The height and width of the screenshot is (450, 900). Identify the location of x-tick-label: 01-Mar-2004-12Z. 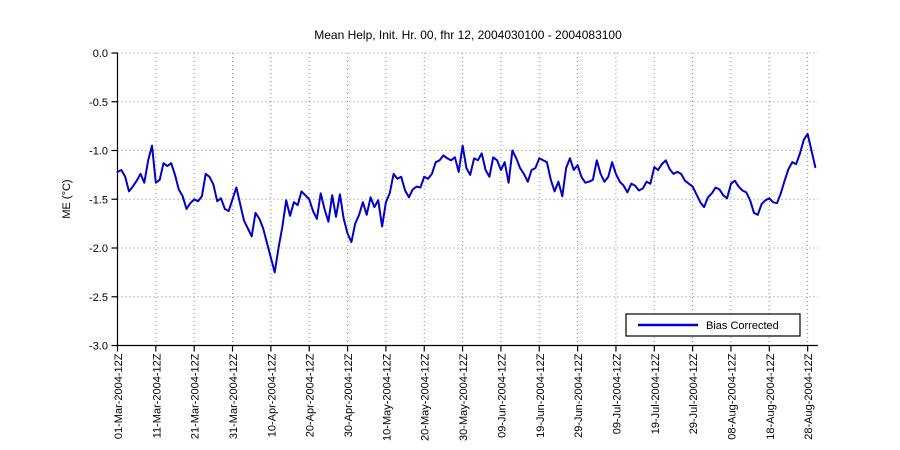
(119, 396).